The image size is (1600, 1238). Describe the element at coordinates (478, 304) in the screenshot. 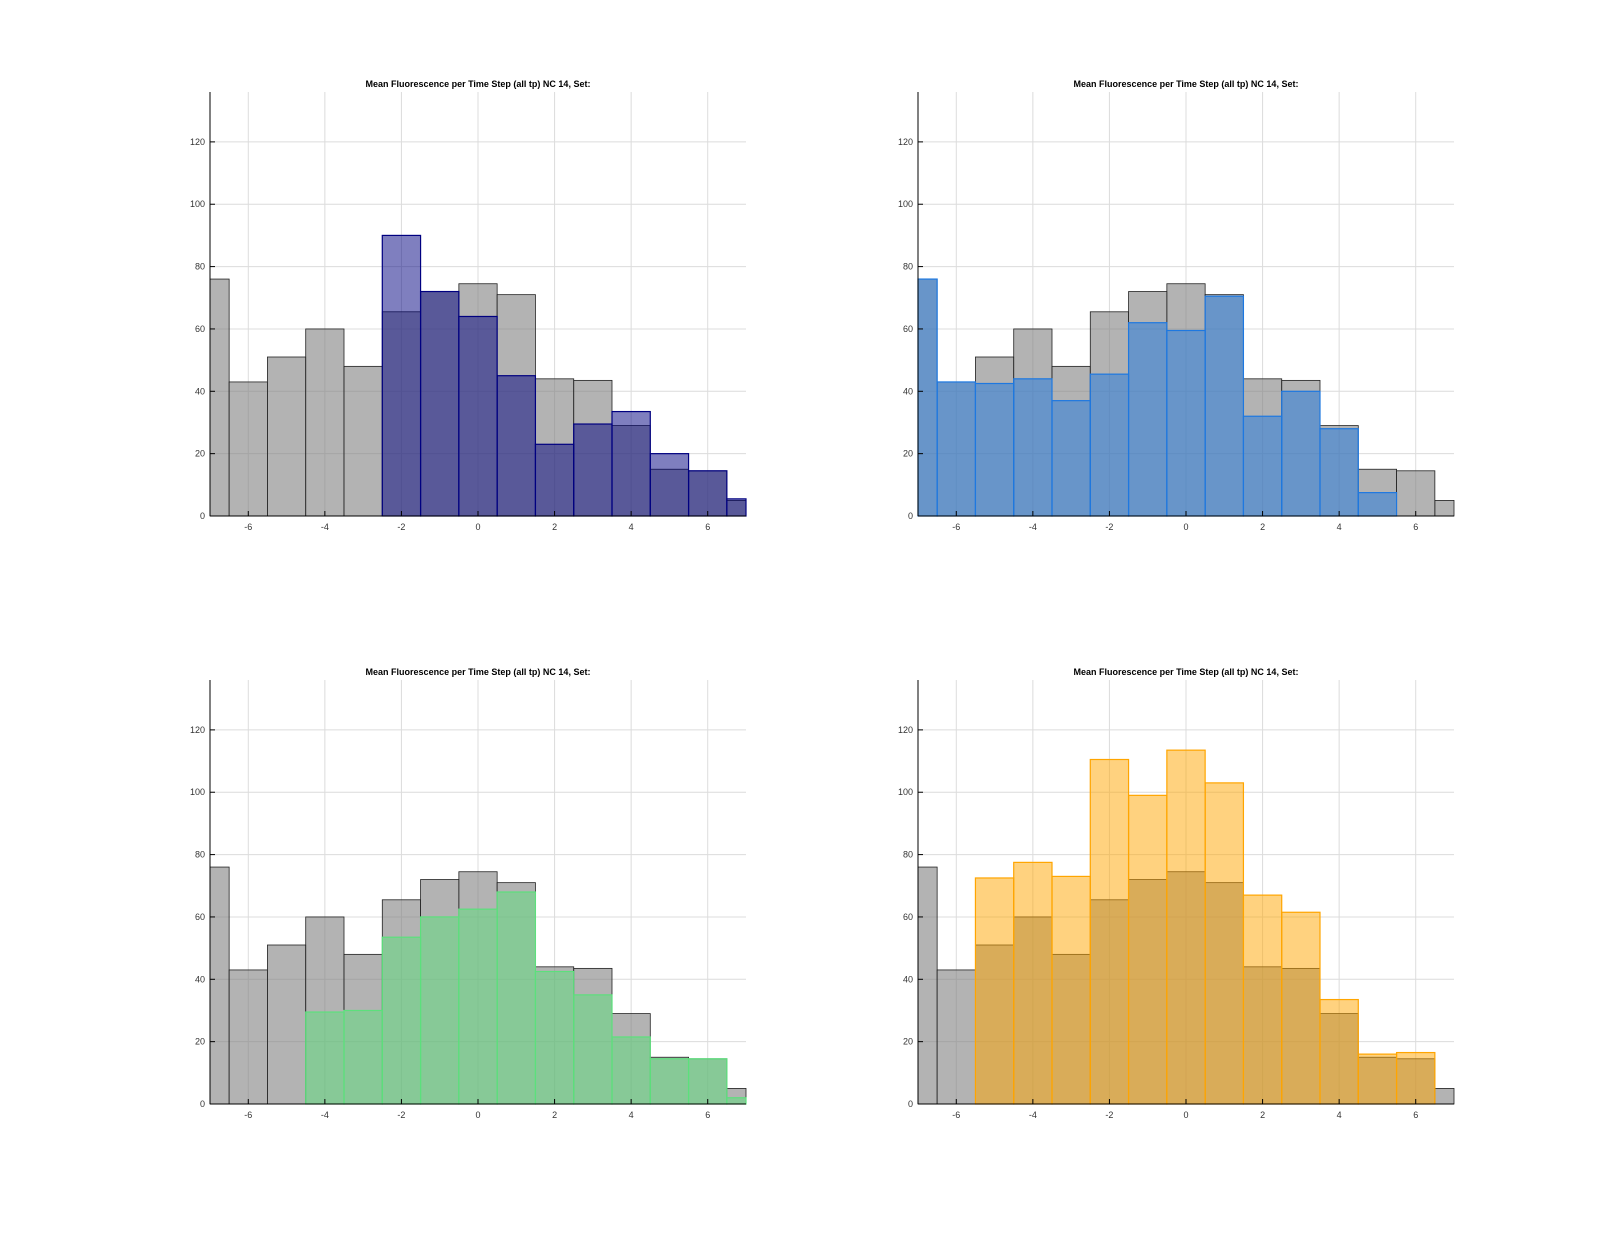

I see `grid` at that location.